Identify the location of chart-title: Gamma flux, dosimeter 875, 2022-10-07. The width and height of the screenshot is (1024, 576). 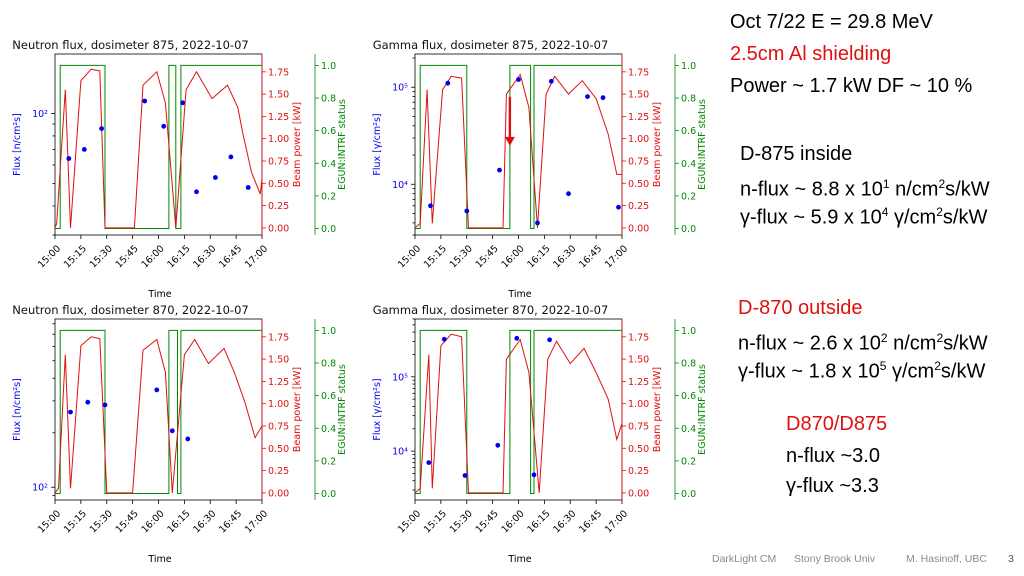
(491, 45).